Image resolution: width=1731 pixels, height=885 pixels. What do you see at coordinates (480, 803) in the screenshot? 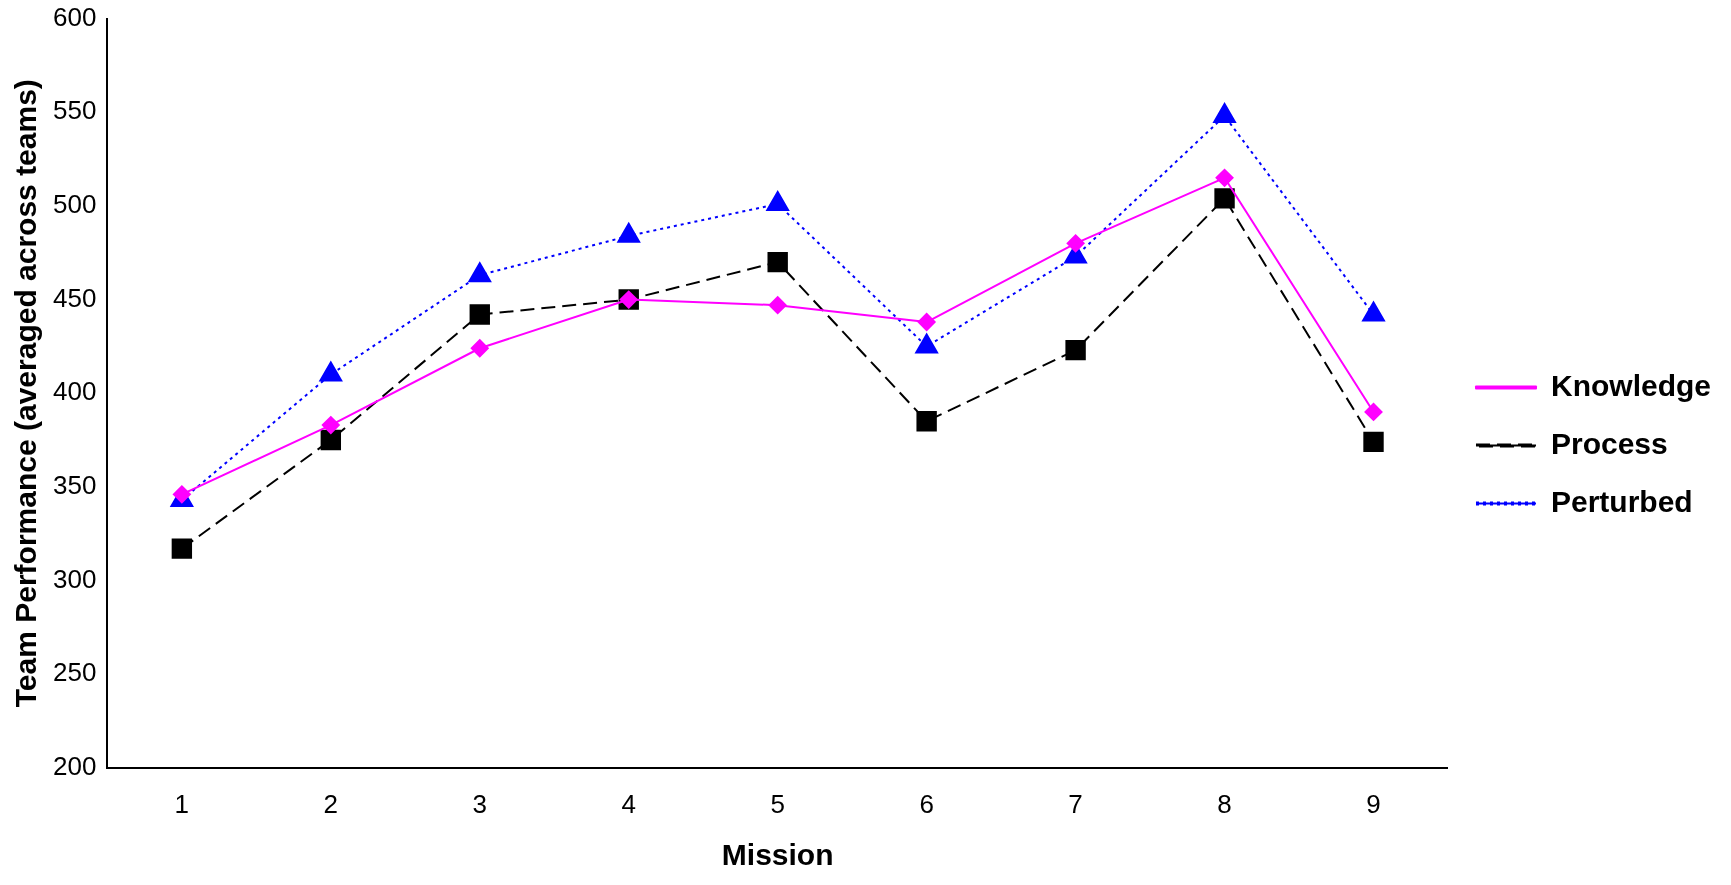
I see `x-tick-label: 3` at bounding box center [480, 803].